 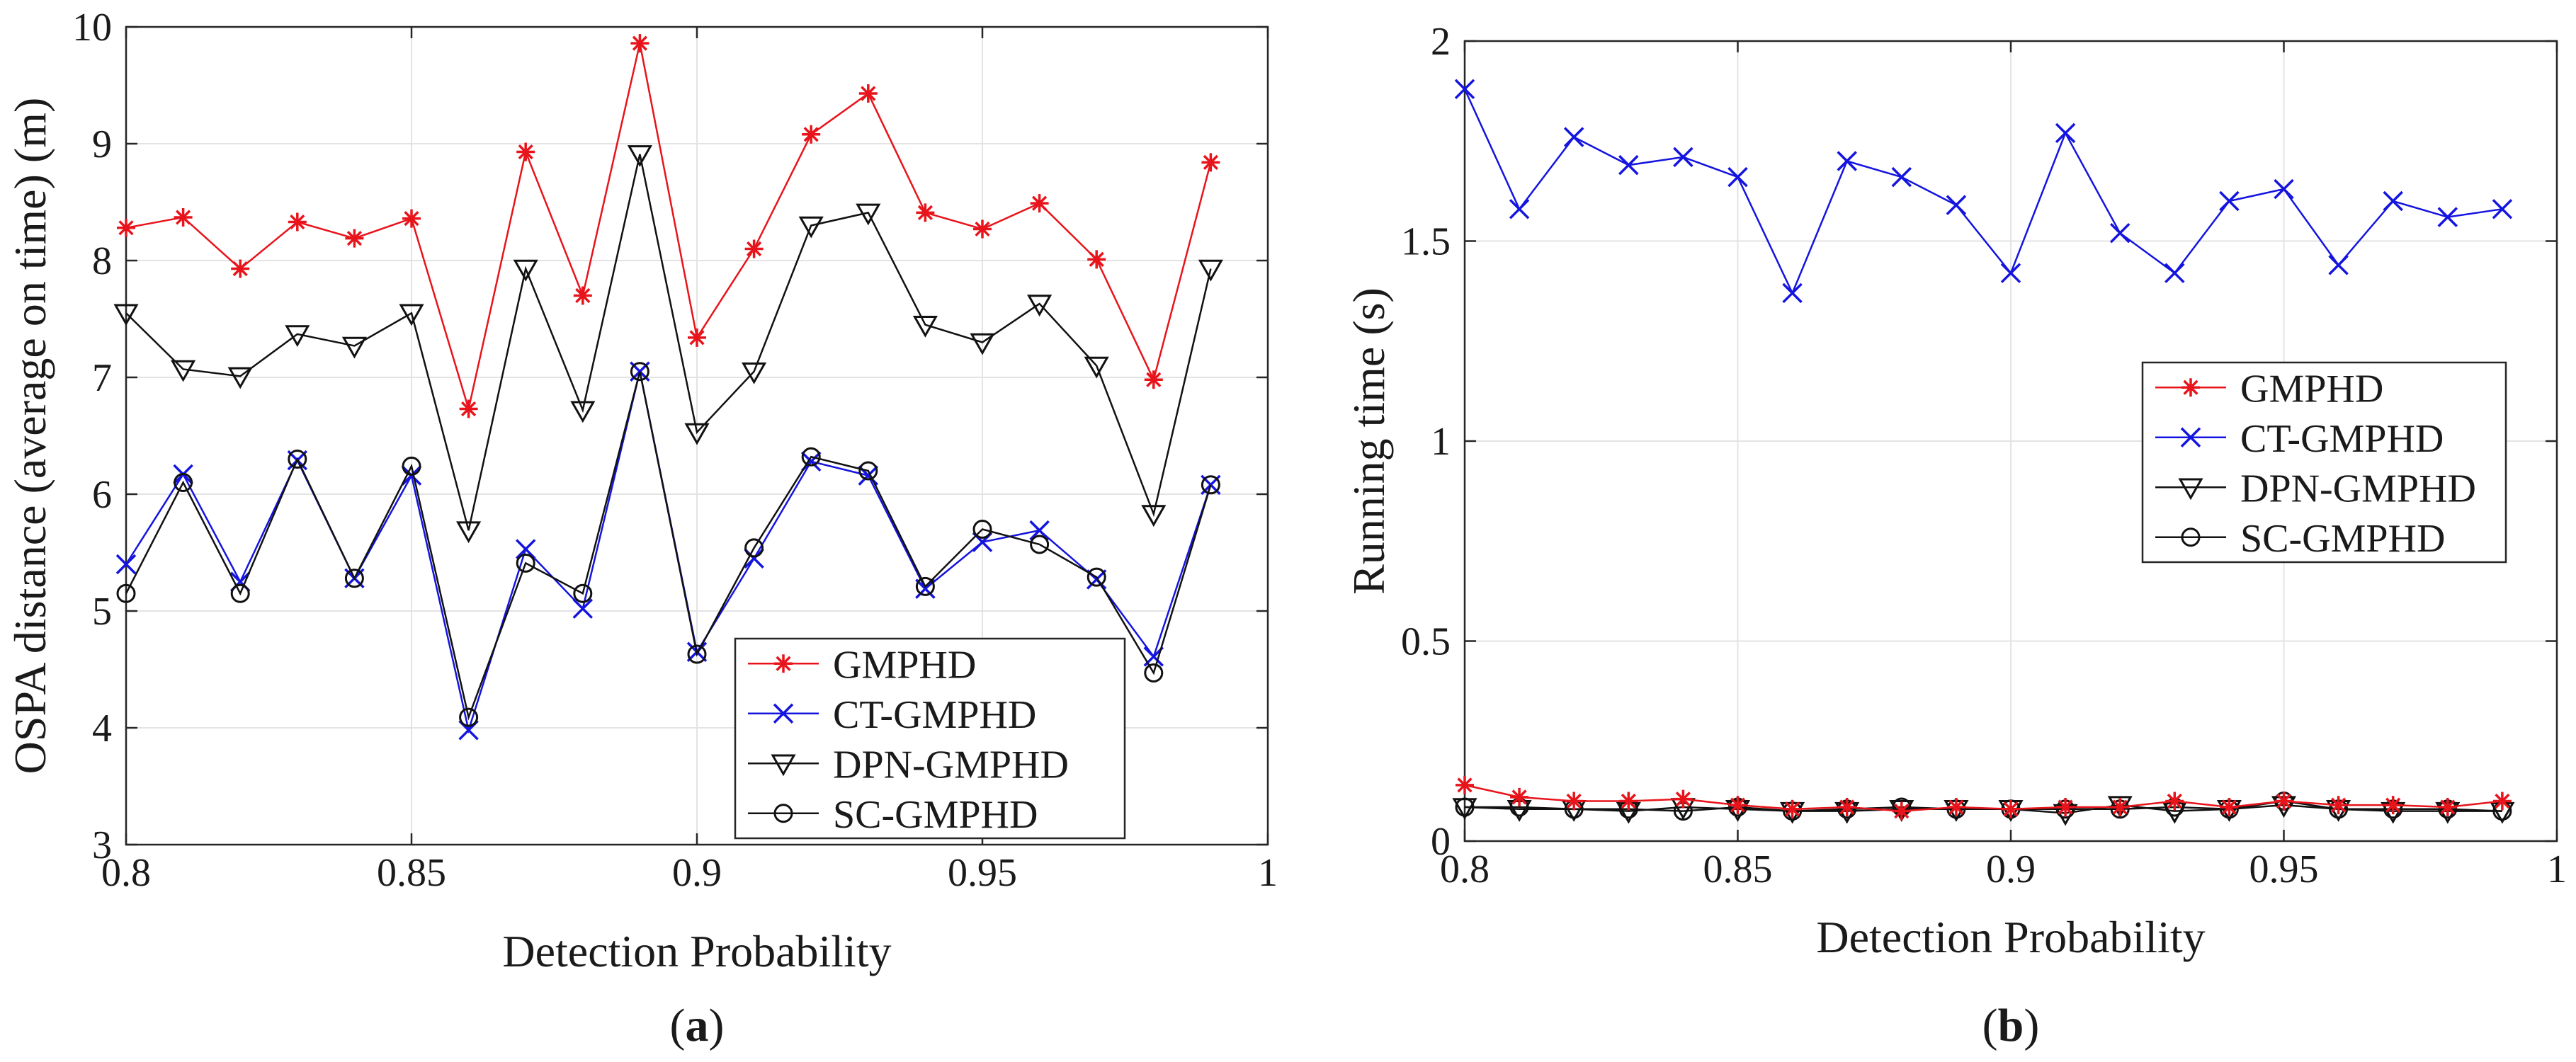 I want to click on y-tick-label: 8, so click(x=102, y=261).